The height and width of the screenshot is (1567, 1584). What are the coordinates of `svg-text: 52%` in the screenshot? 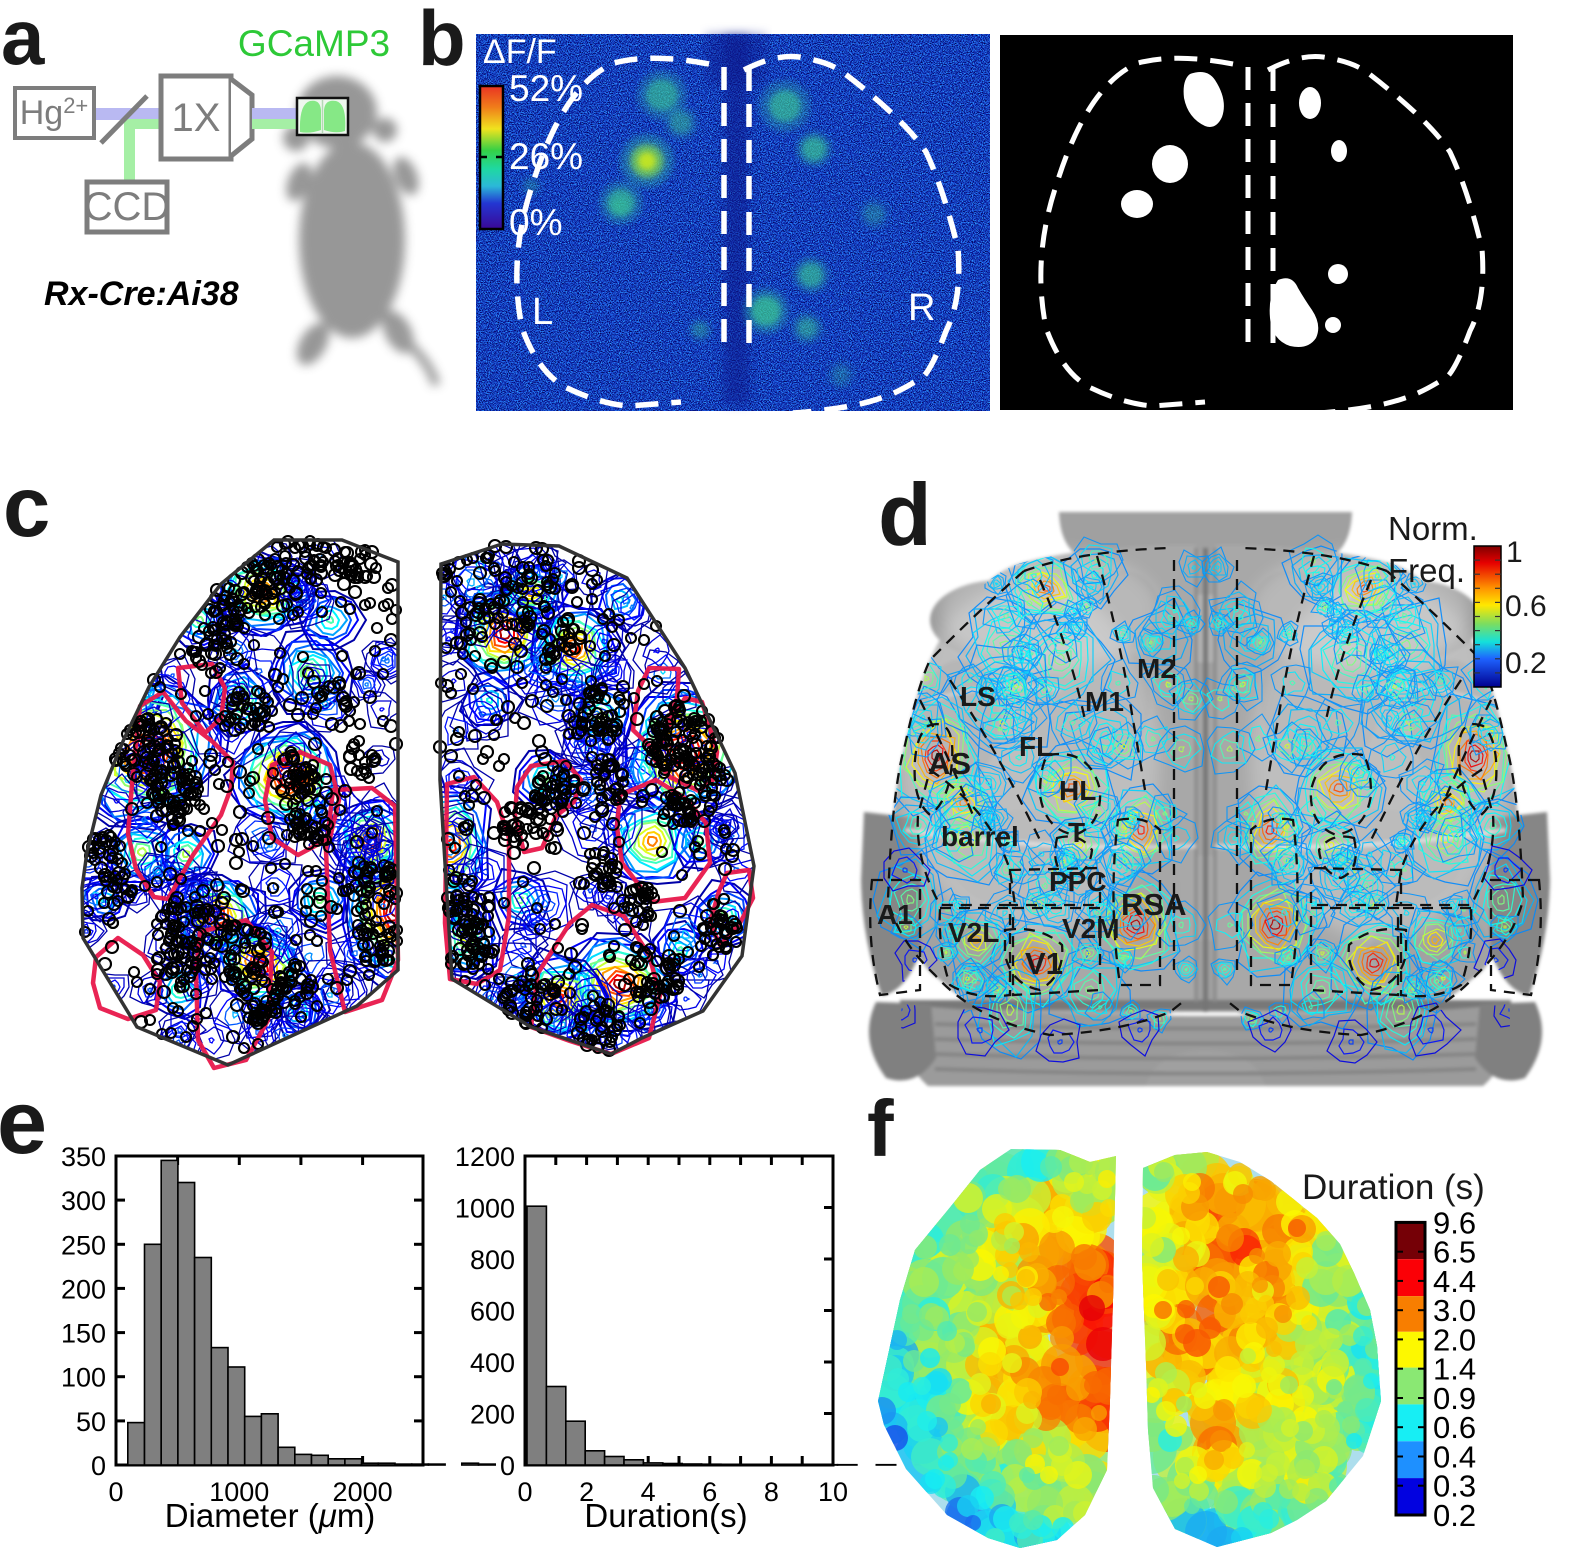 It's located at (546, 88).